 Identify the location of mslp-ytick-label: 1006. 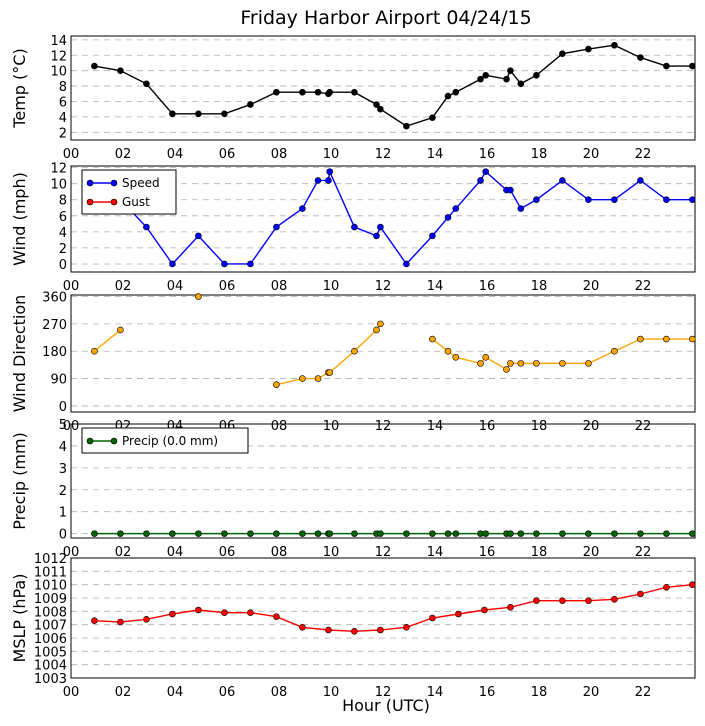
(50, 639).